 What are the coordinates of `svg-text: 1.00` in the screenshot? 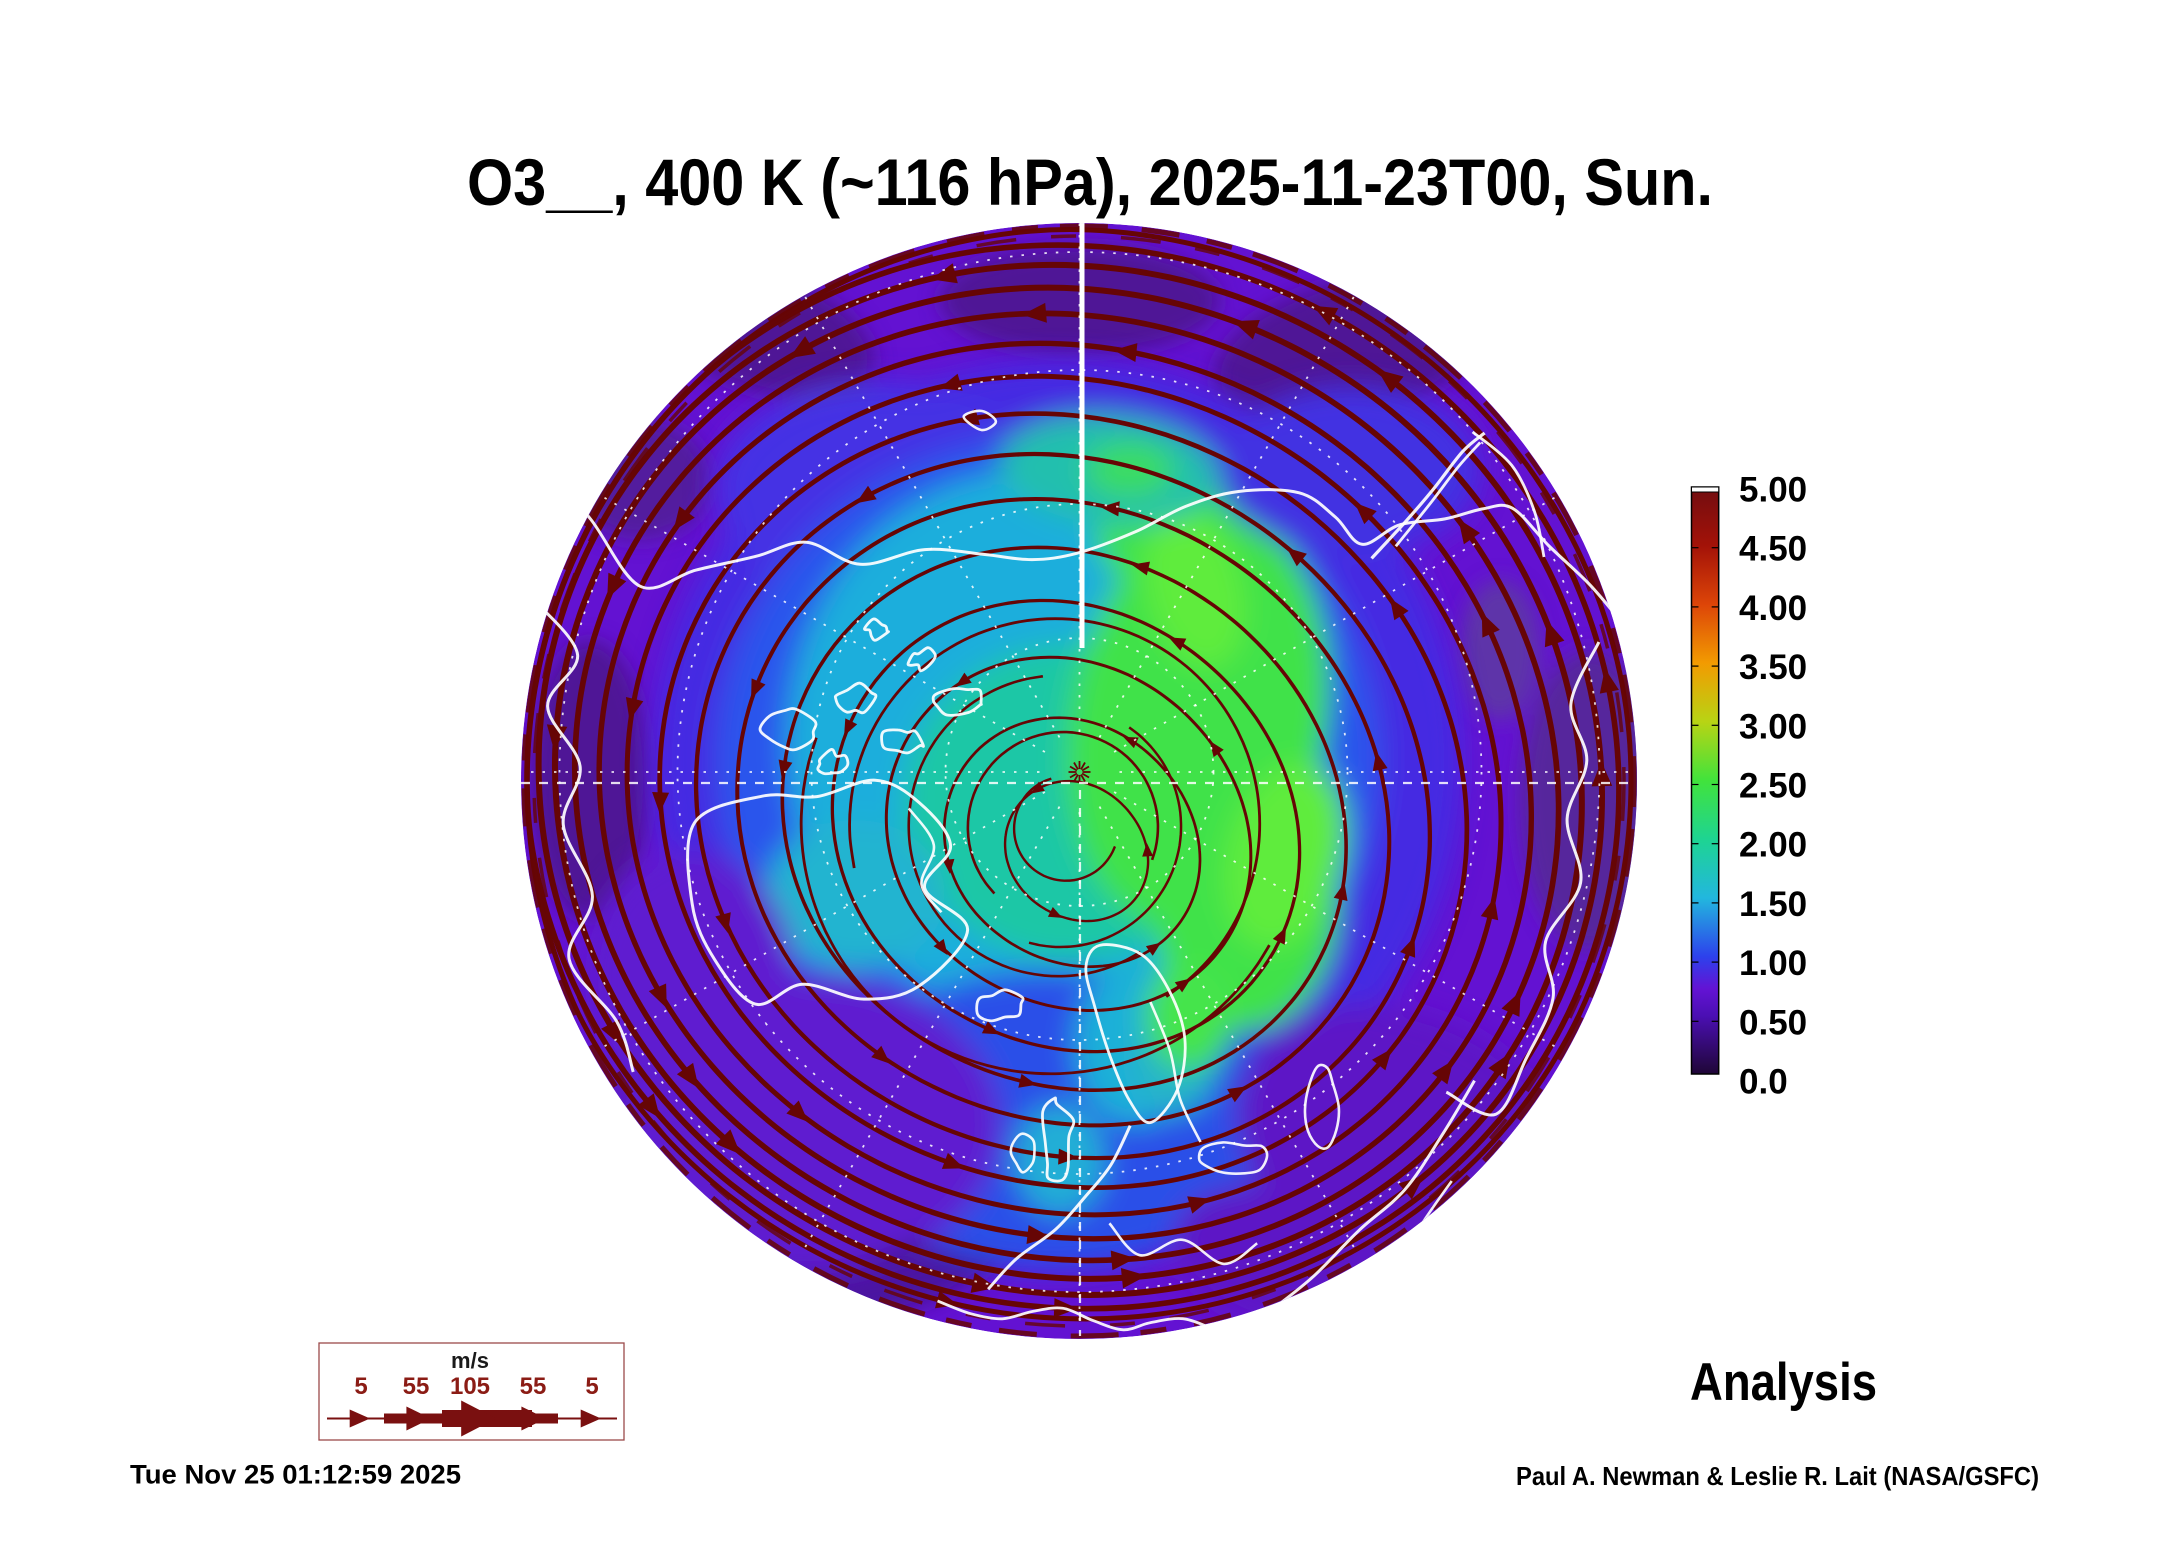 It's located at (1773, 963).